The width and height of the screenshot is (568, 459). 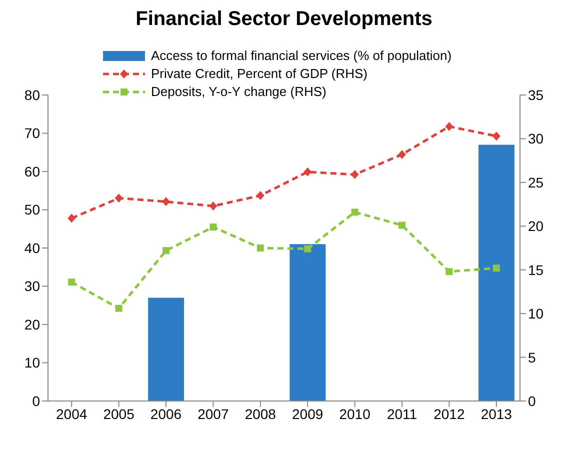 I want to click on y-tick-label: 10, so click(x=32, y=362).